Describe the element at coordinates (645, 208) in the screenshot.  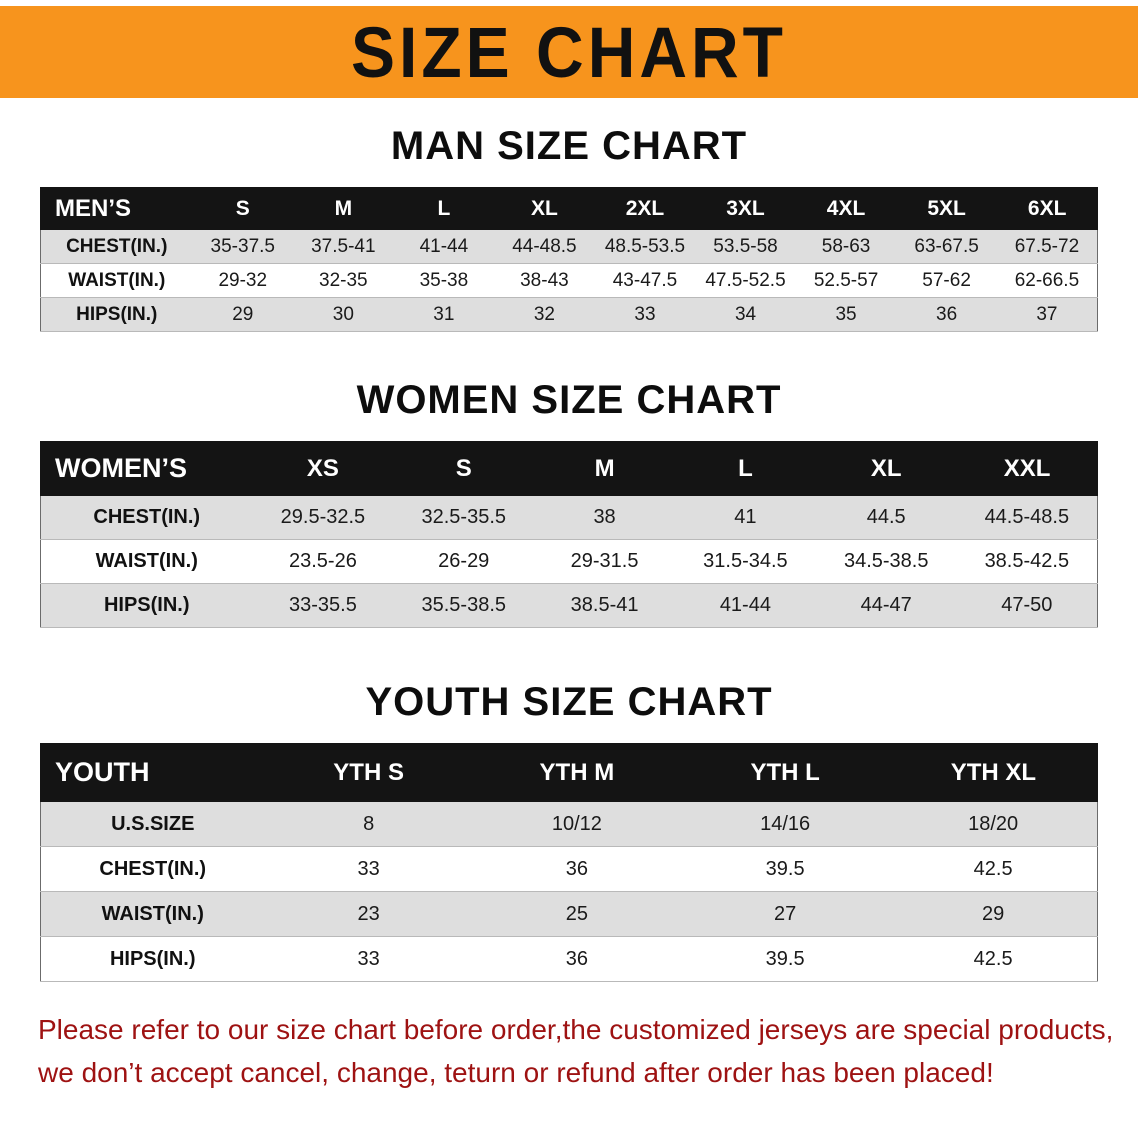
I see `size-column-header: 2XL` at that location.